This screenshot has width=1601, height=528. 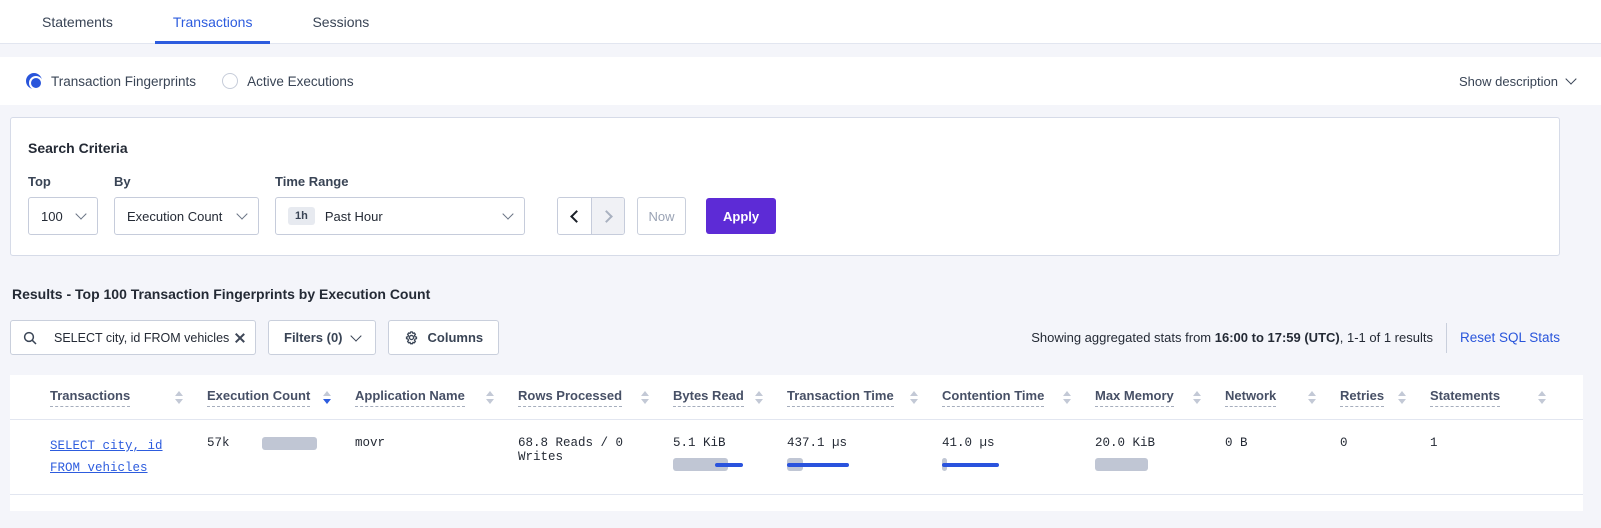 What do you see at coordinates (818, 464) in the screenshot?
I see `transaction-time-bar` at bounding box center [818, 464].